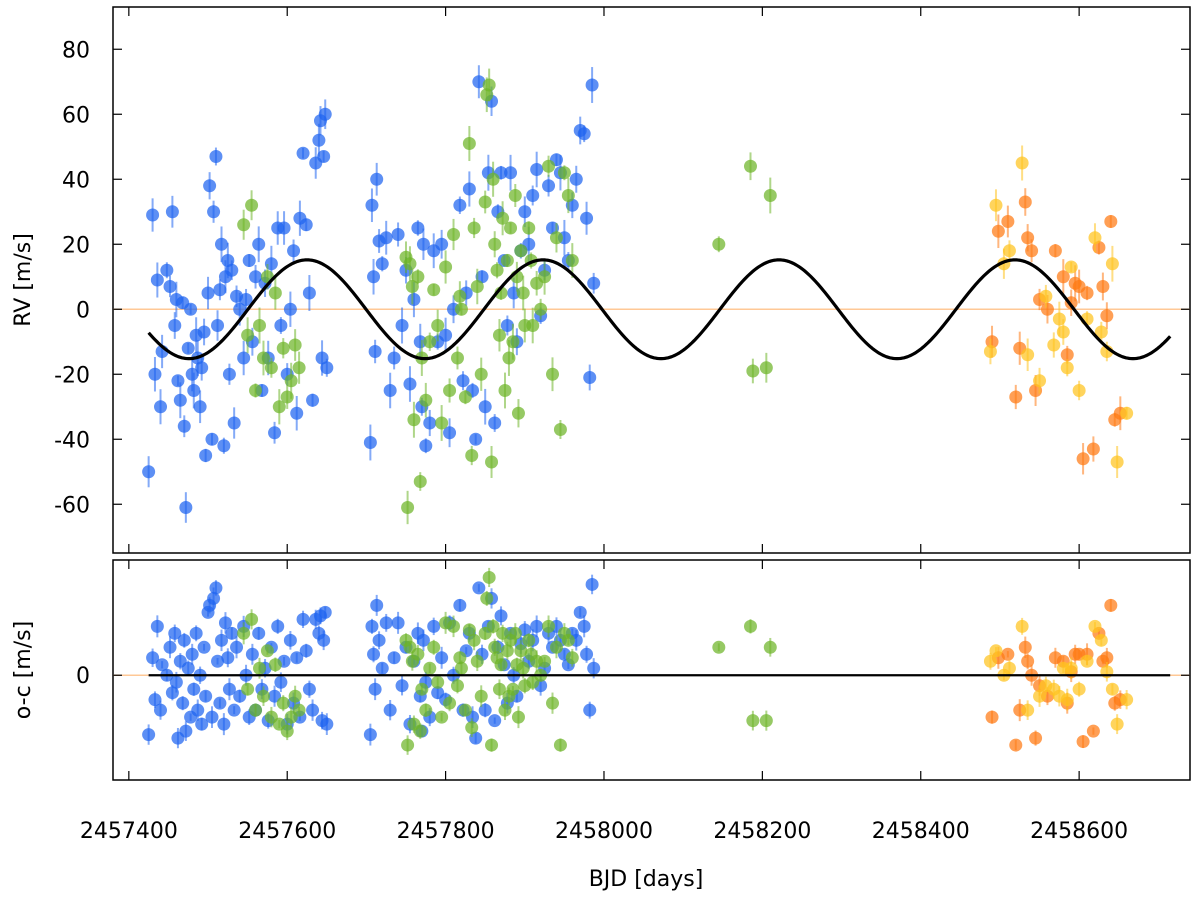 Image resolution: width=1200 pixels, height=904 pixels. What do you see at coordinates (23, 280) in the screenshot?
I see `rv-y-axis-title: RV [m/s]` at bounding box center [23, 280].